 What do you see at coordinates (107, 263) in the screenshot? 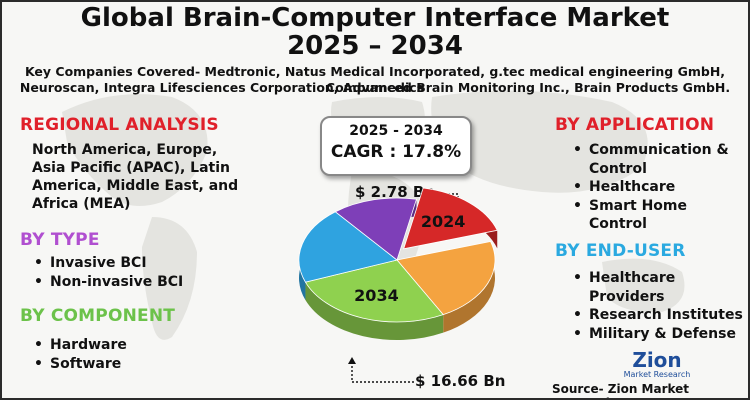
I see `list-item: Invasive BCI` at bounding box center [107, 263].